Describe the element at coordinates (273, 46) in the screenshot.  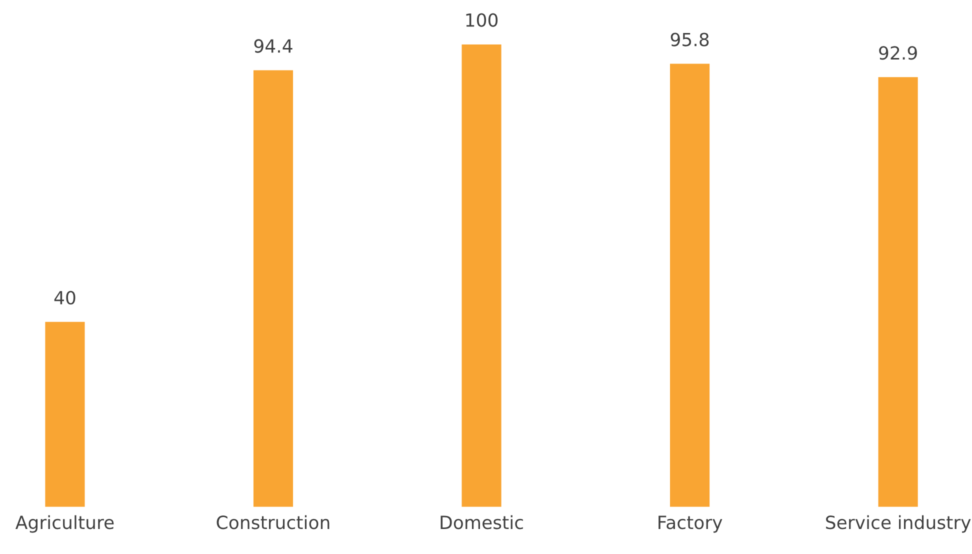
I see `data-label: 94.4` at that location.